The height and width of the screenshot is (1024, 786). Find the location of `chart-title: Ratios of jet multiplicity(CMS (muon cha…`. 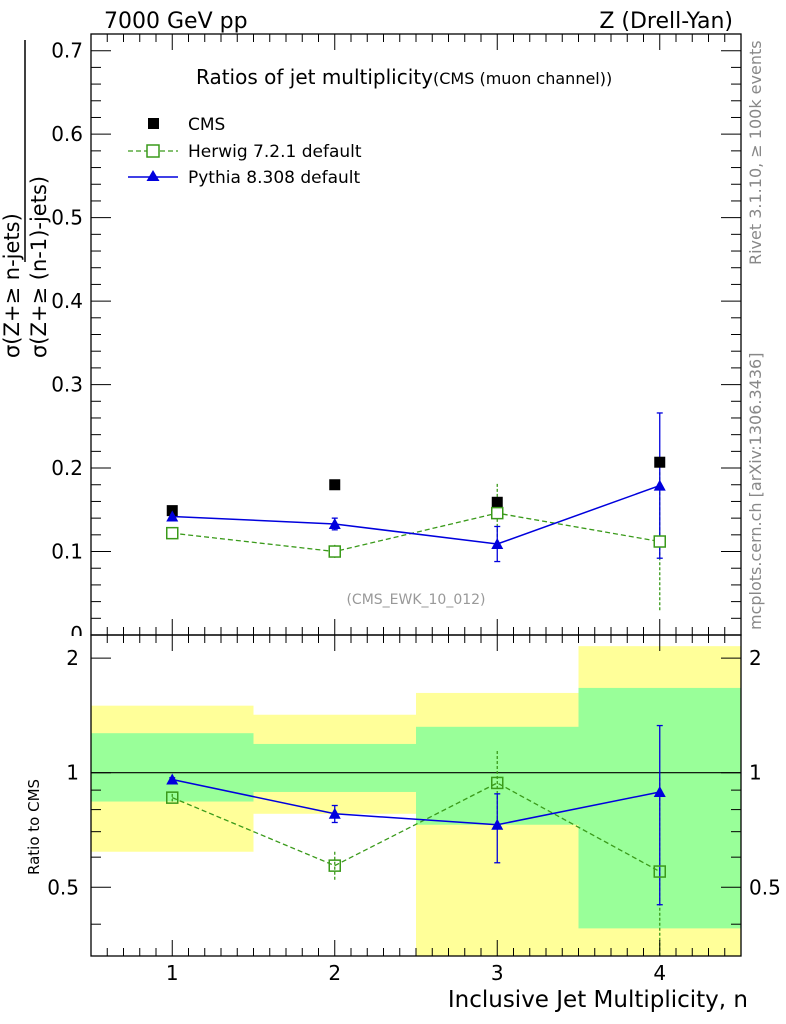

chart-title: Ratios of jet multiplicity(CMS (muon cha… is located at coordinates (404, 77).